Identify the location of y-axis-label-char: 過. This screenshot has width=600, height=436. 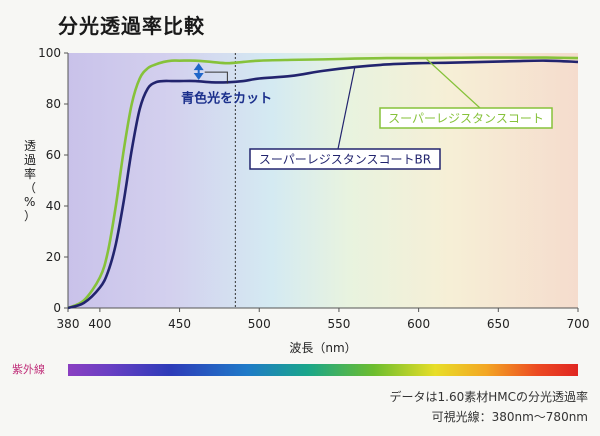
(30, 160).